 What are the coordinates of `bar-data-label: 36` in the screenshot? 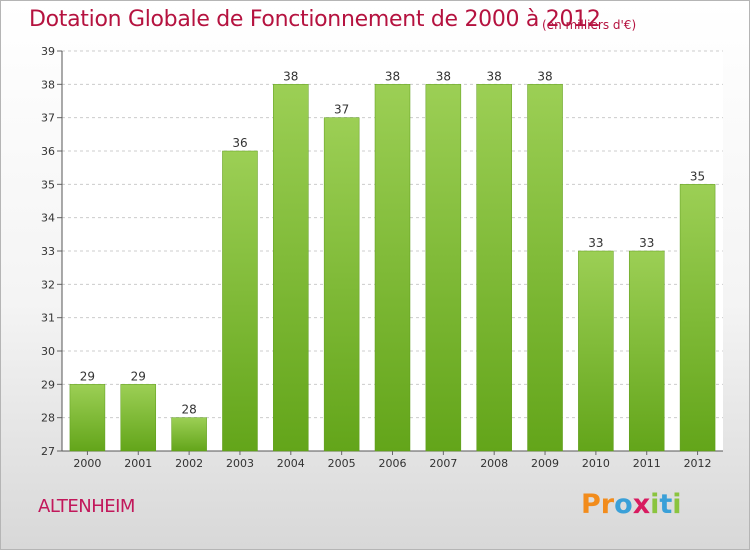 It's located at (239, 143).